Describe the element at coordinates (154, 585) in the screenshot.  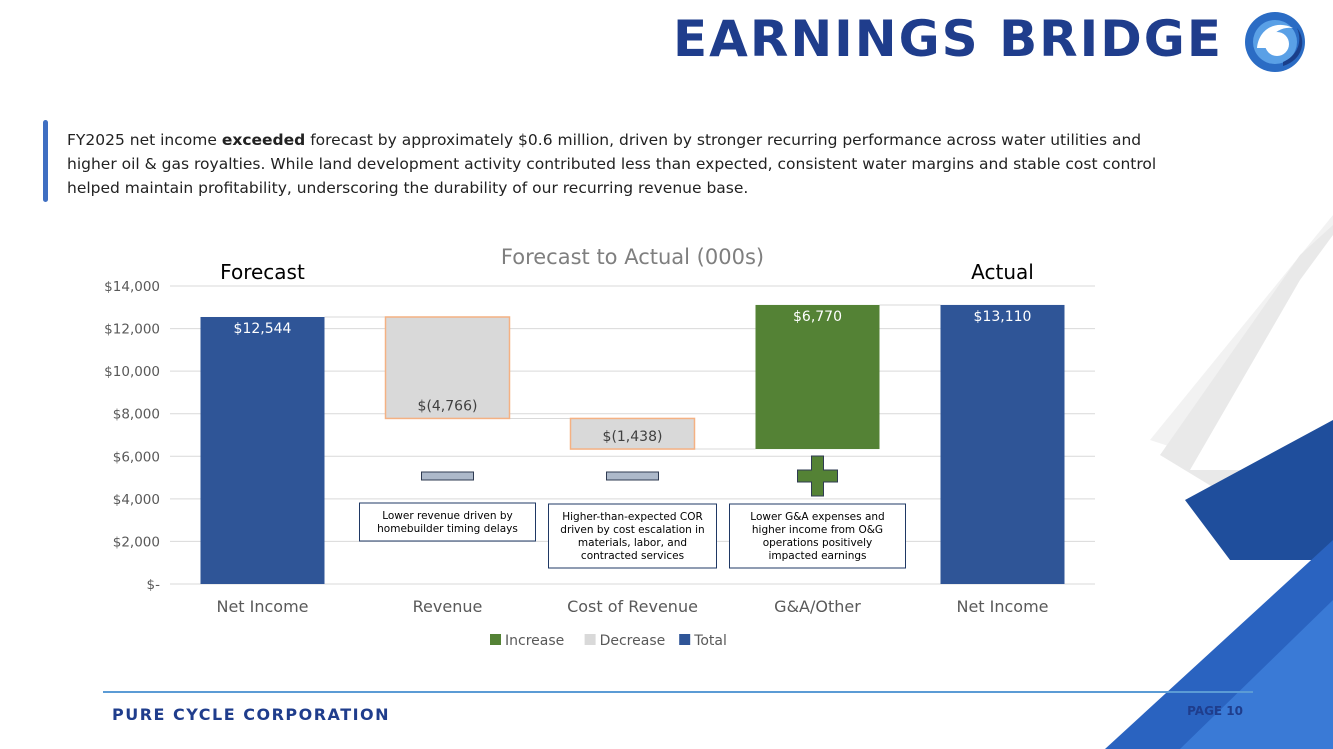
I see `y-tick-label: $-` at that location.